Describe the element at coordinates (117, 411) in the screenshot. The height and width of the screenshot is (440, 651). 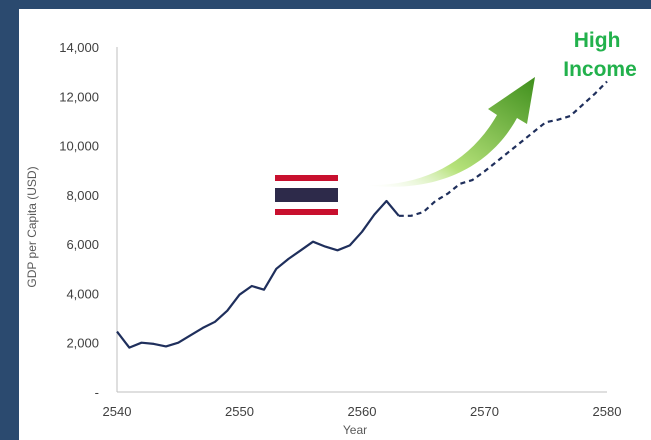
I see `x-tick-label: 2540` at that location.